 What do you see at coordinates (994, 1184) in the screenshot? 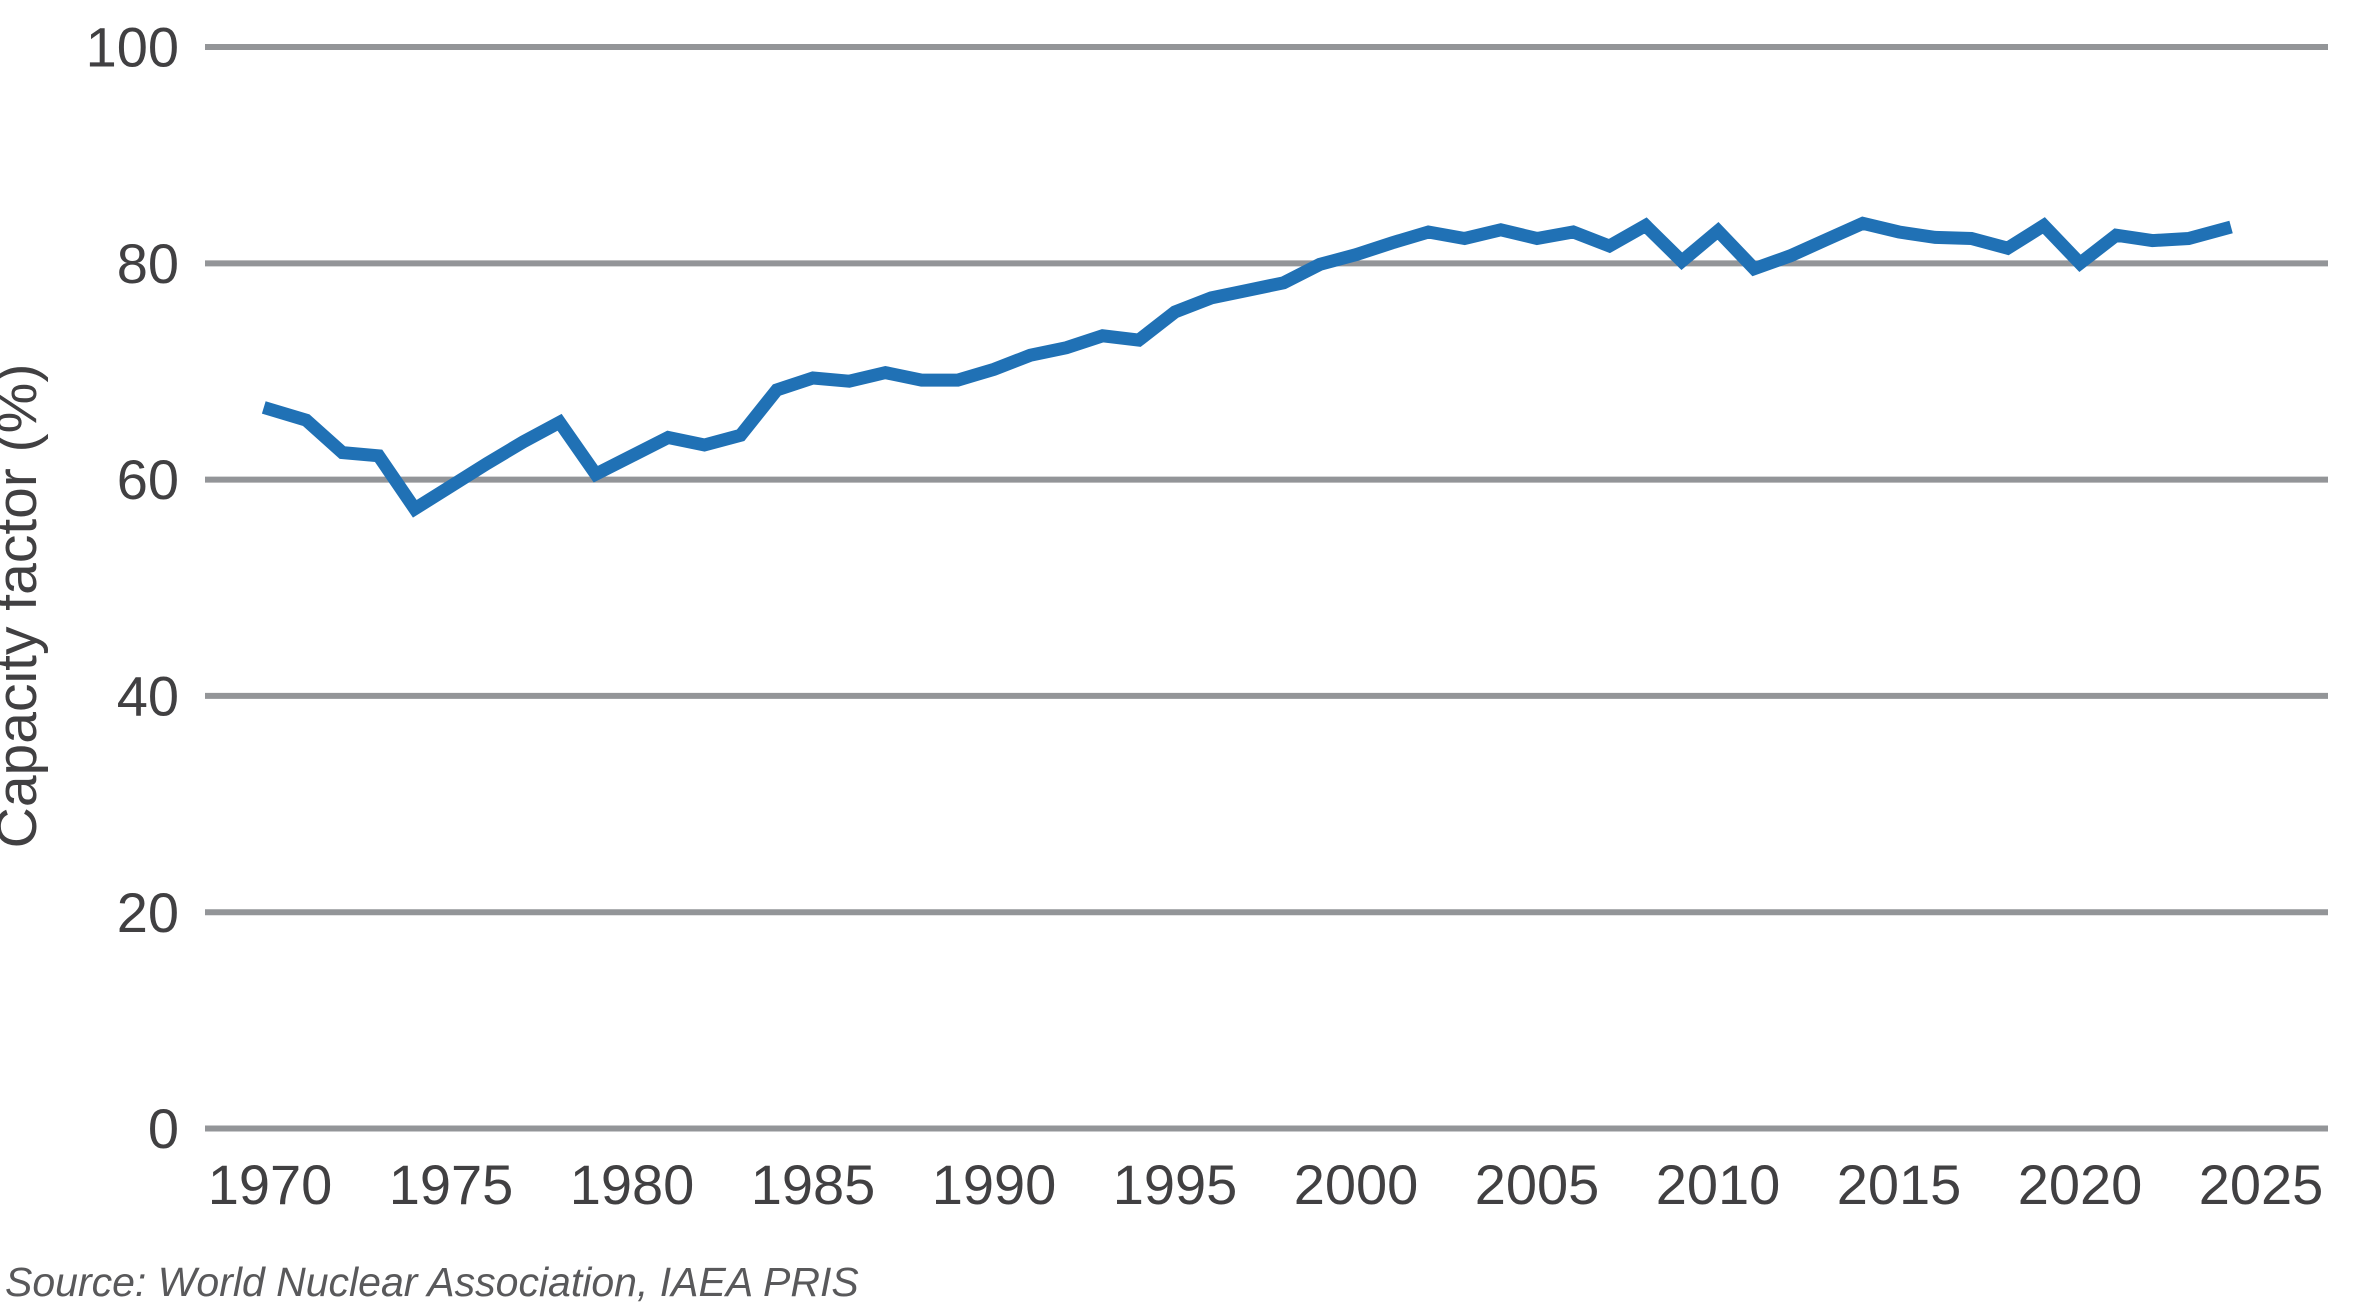
I see `x-tick-label: 1990` at bounding box center [994, 1184].